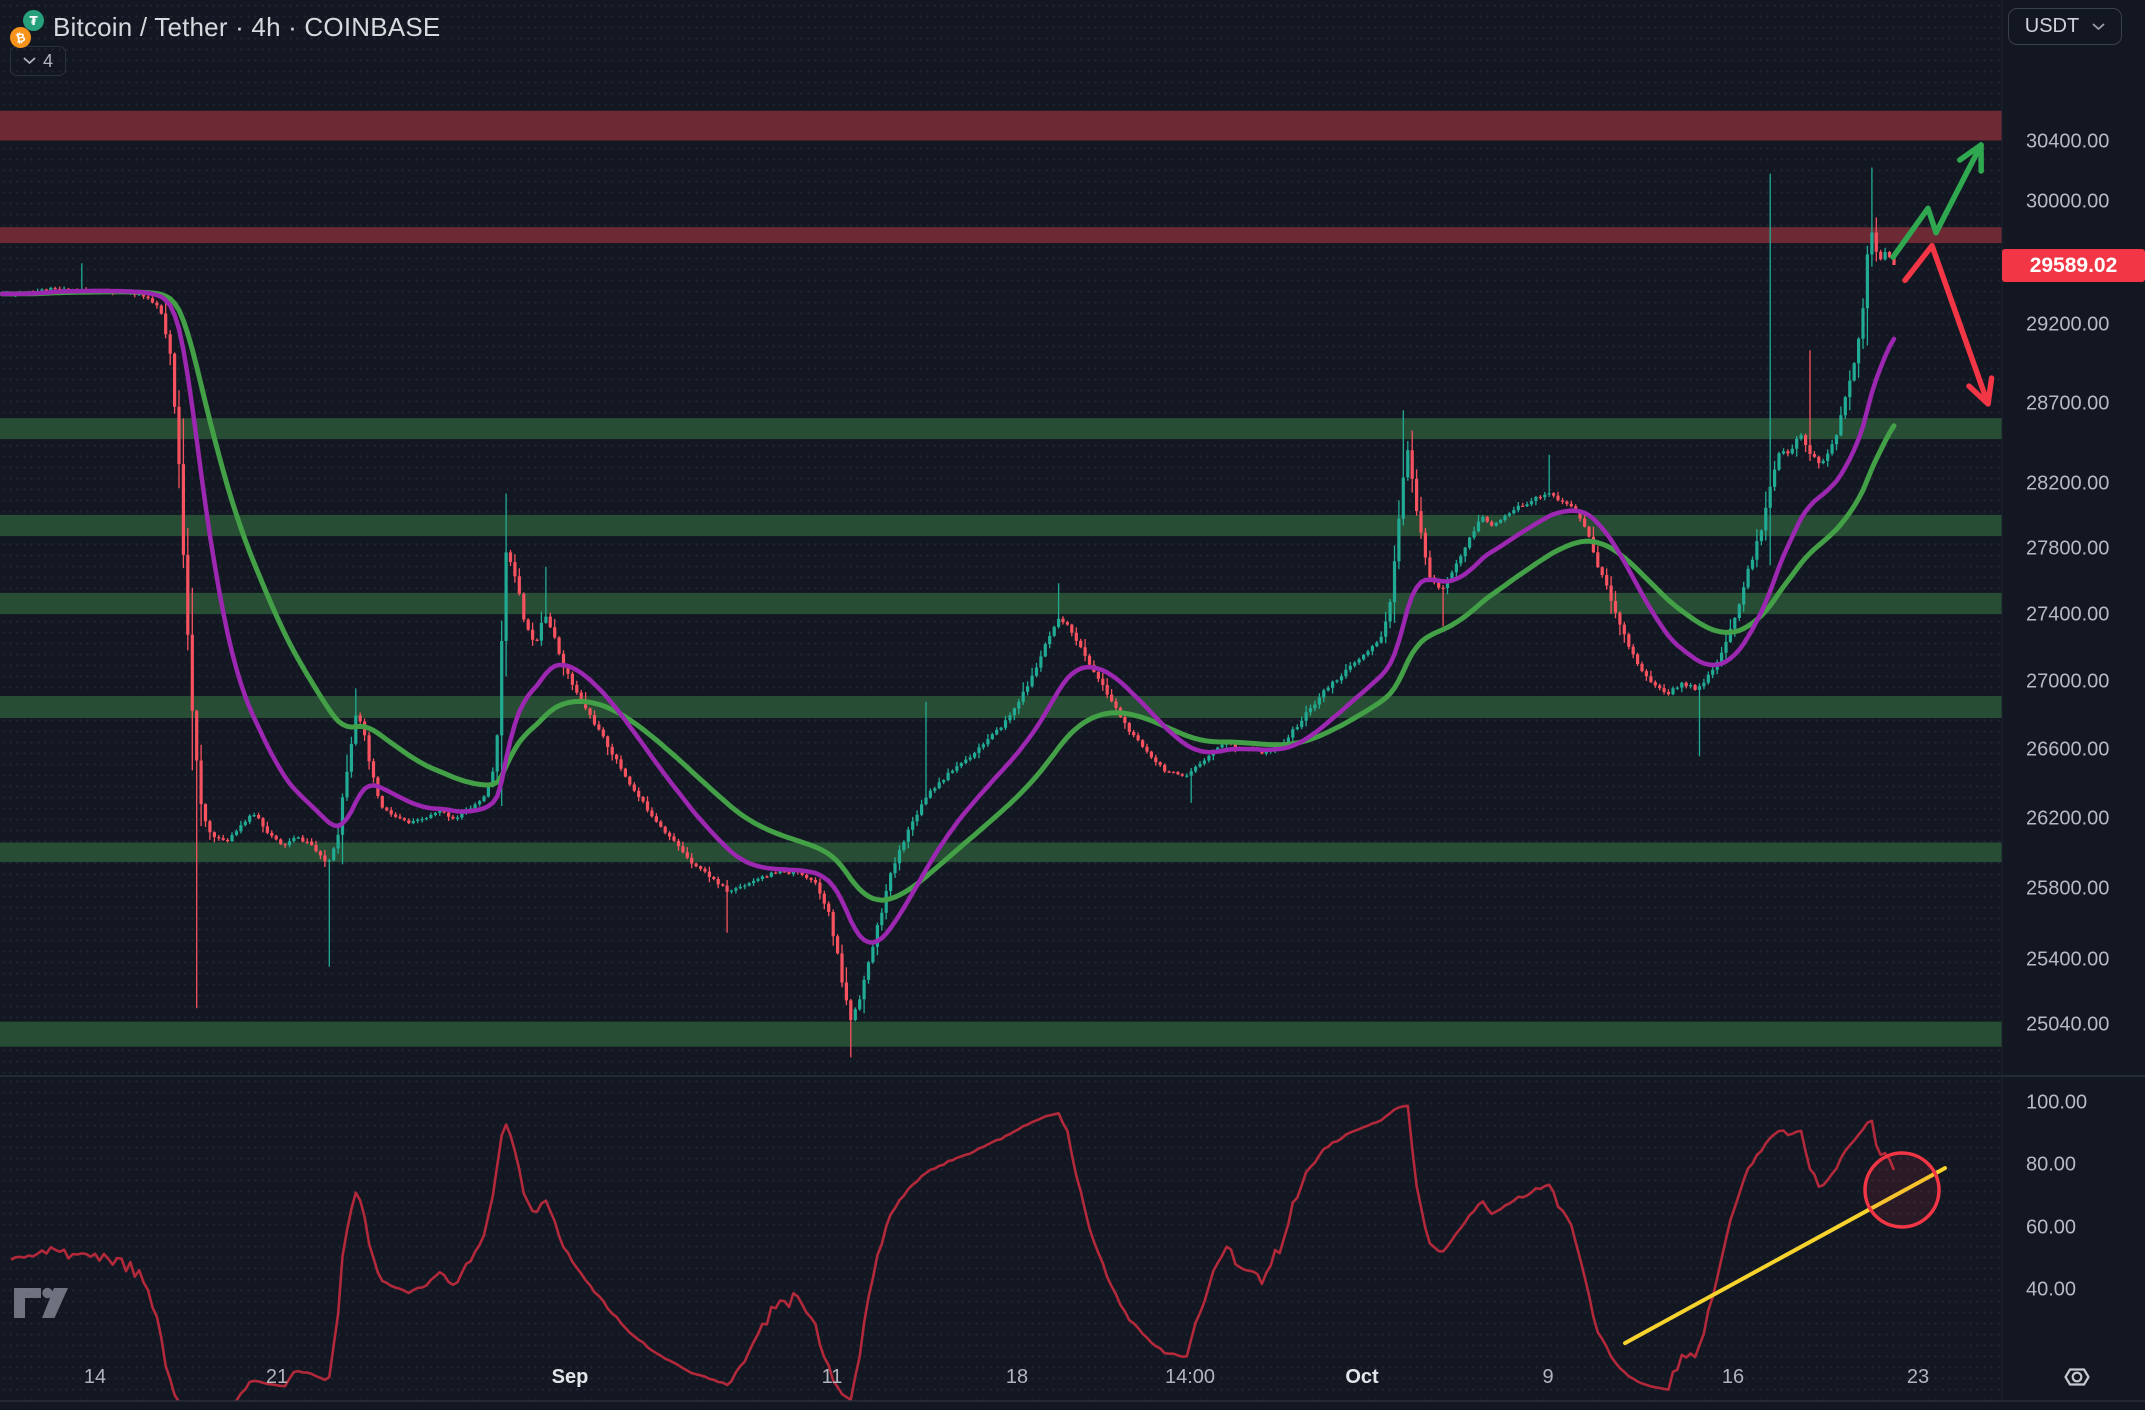 The image size is (2145, 1410). Describe the element at coordinates (2068, 548) in the screenshot. I see `price-label: 27800.00` at that location.